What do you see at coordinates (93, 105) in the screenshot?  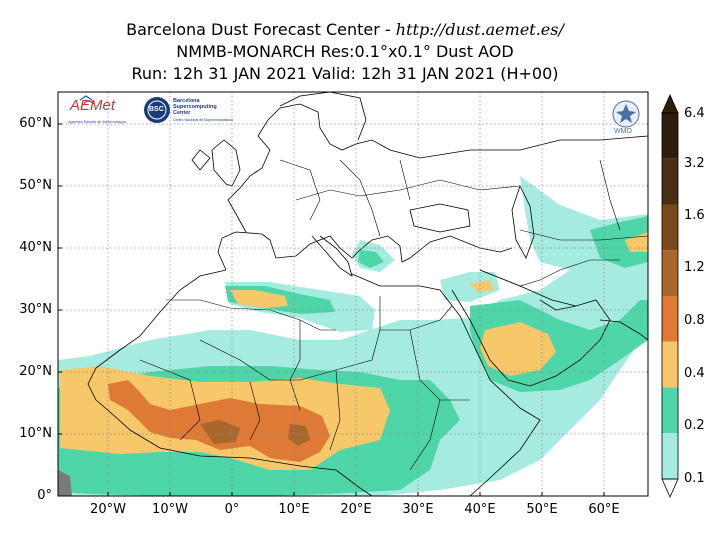 I see `aemet-logo-text: AEMet` at bounding box center [93, 105].